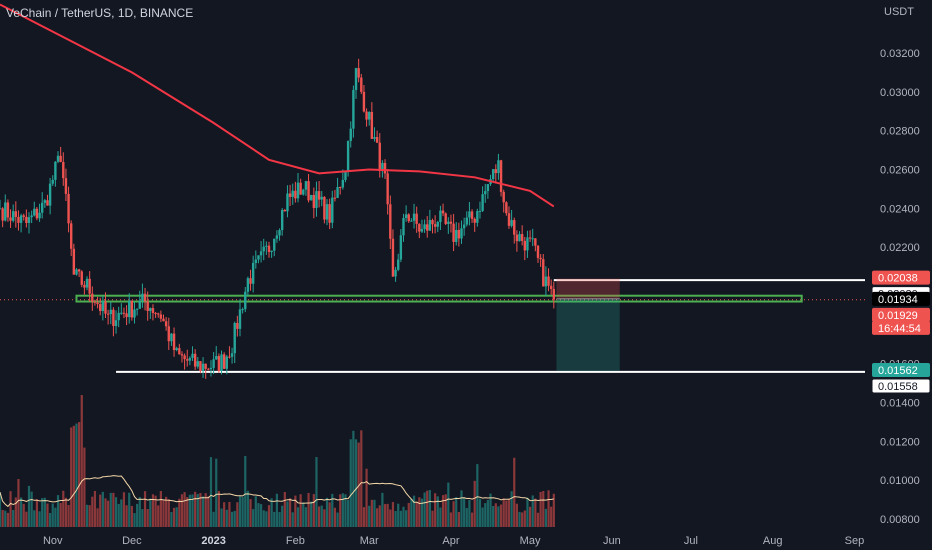 This screenshot has height=550, width=932. Describe the element at coordinates (899, 12) in the screenshot. I see `currency-label: USDT` at that location.